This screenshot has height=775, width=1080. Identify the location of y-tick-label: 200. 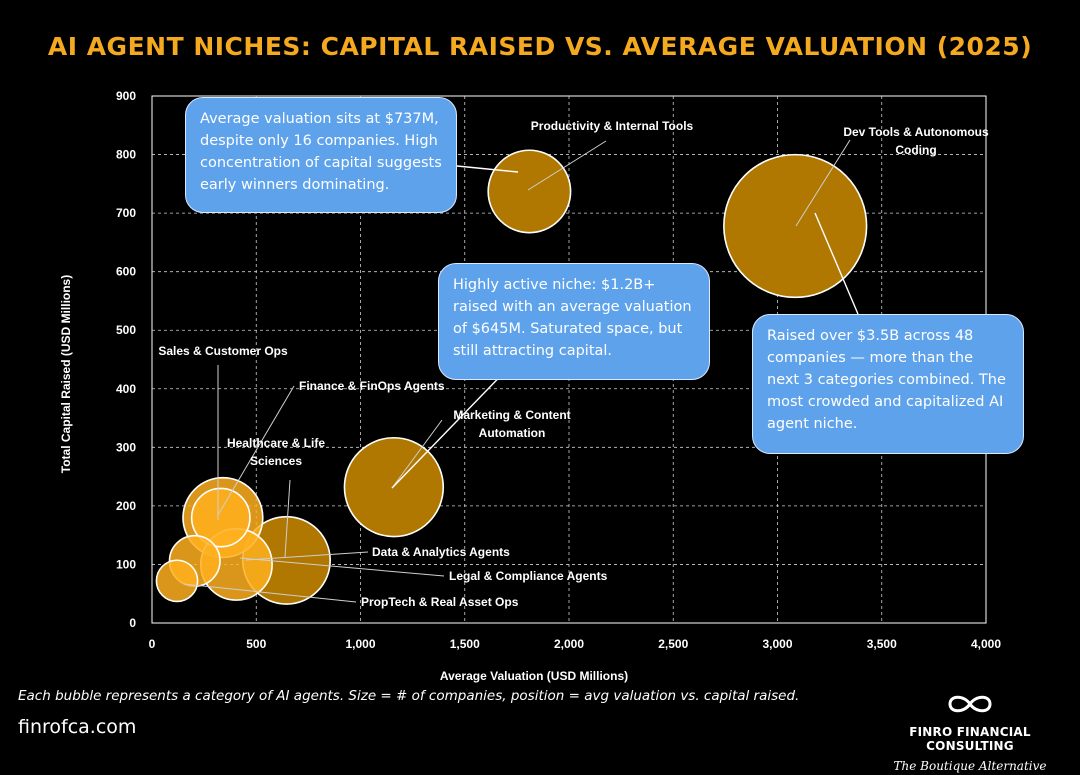
(126, 506).